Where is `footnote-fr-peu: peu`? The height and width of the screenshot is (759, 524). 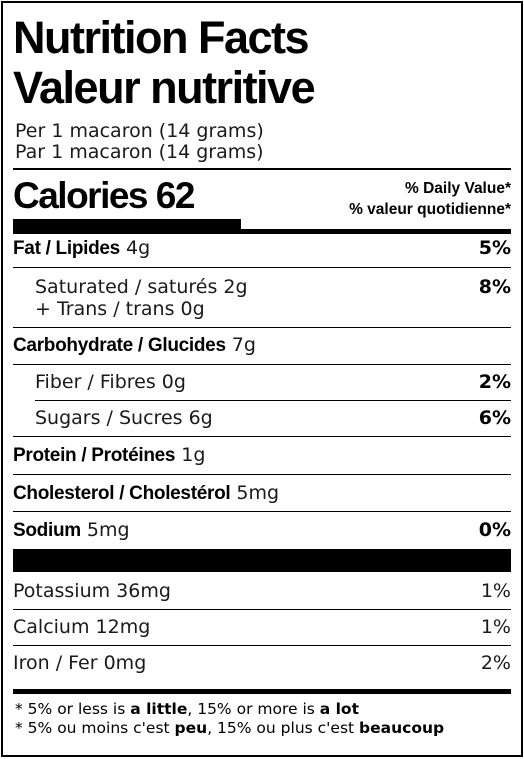
footnote-fr-peu: peu is located at coordinates (191, 728).